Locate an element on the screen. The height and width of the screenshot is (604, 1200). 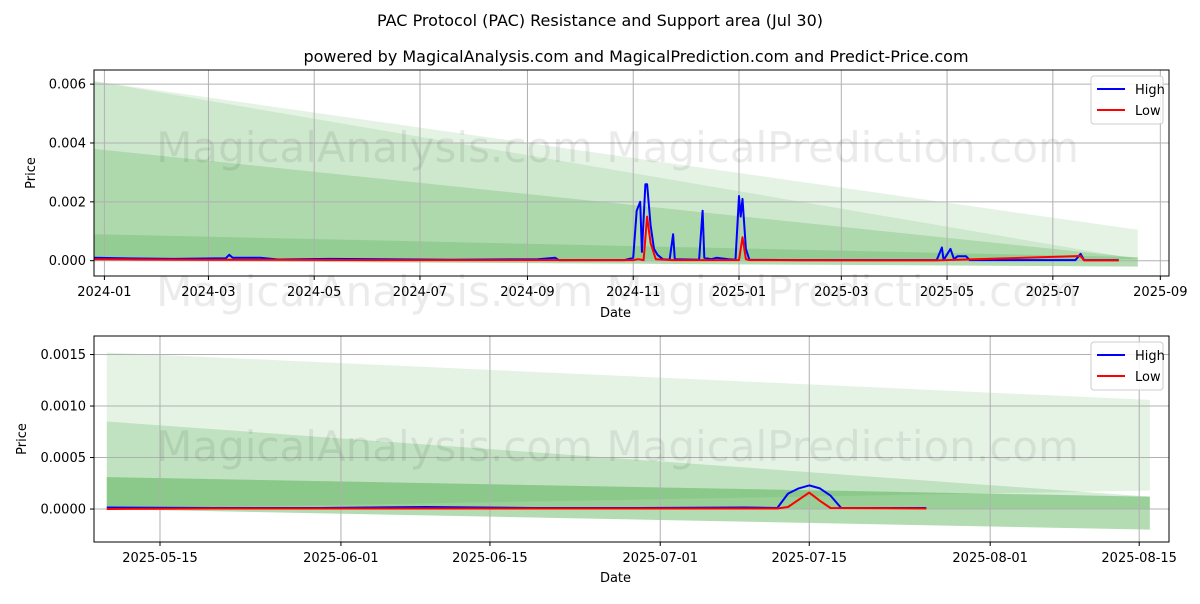
x-tick-label: 2024-05 is located at coordinates (314, 292).